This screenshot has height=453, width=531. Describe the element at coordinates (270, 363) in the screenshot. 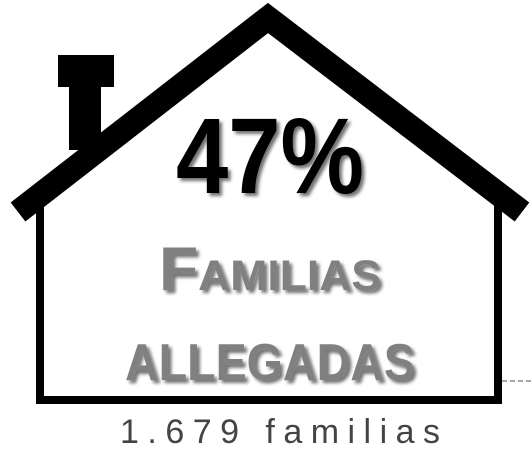

I see `label-line2: ALLEGADAS` at that location.